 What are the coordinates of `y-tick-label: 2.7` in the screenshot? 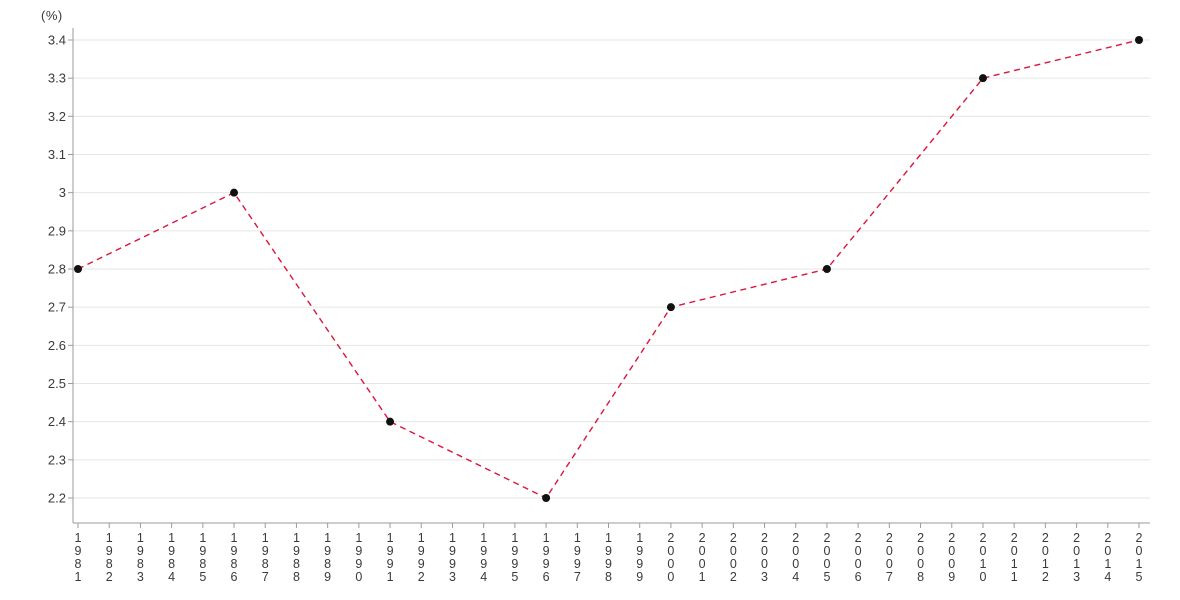 It's located at (57, 307).